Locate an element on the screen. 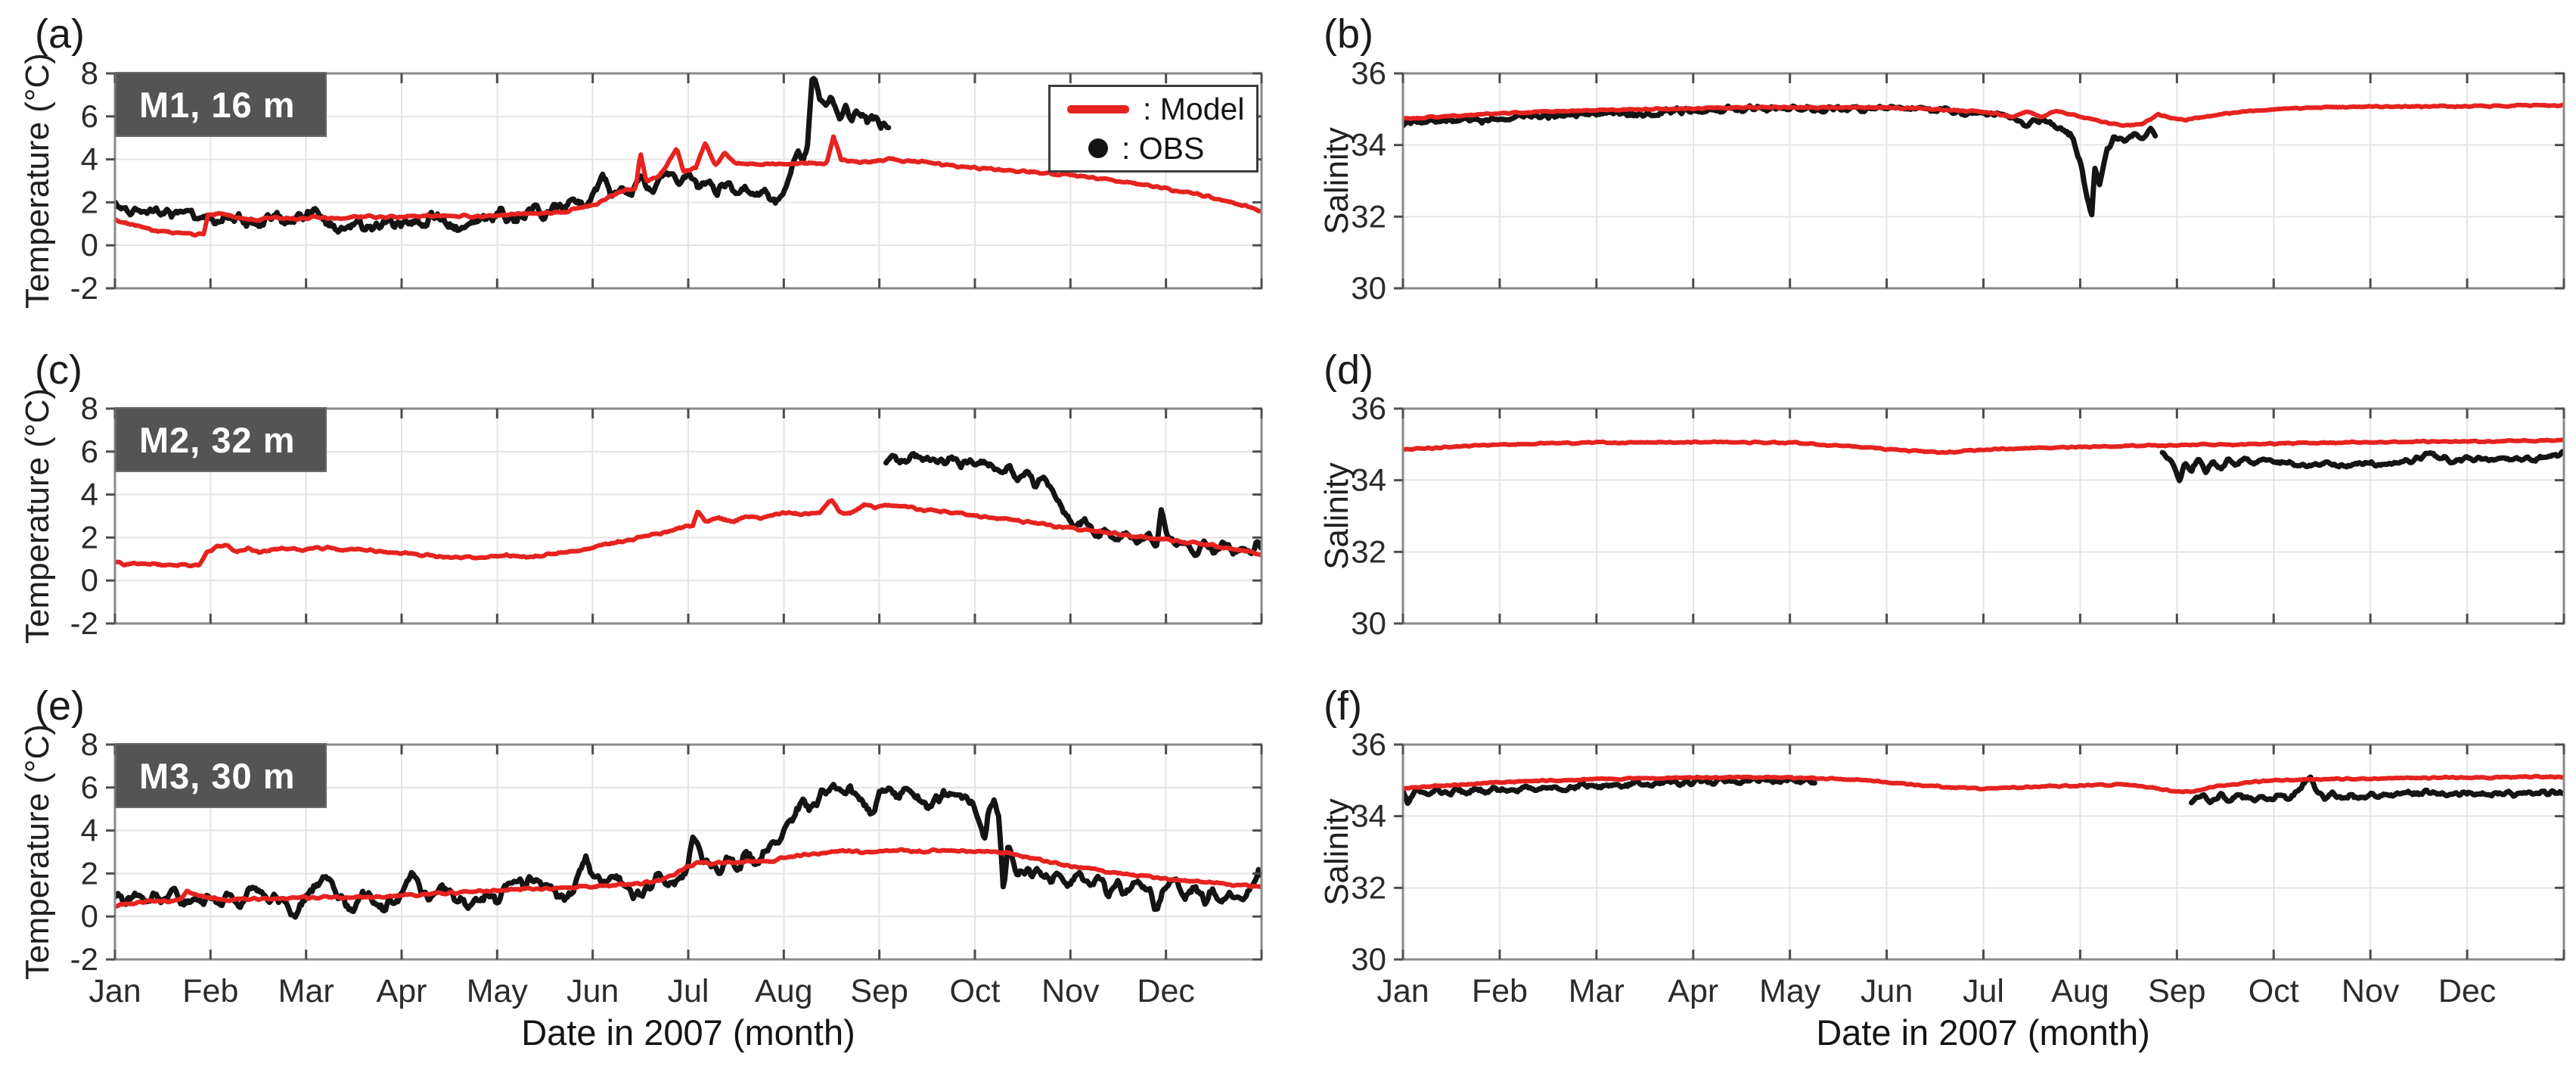 This screenshot has height=1079, width=2576. legend-row-obs: : OBS is located at coordinates (1153, 148).